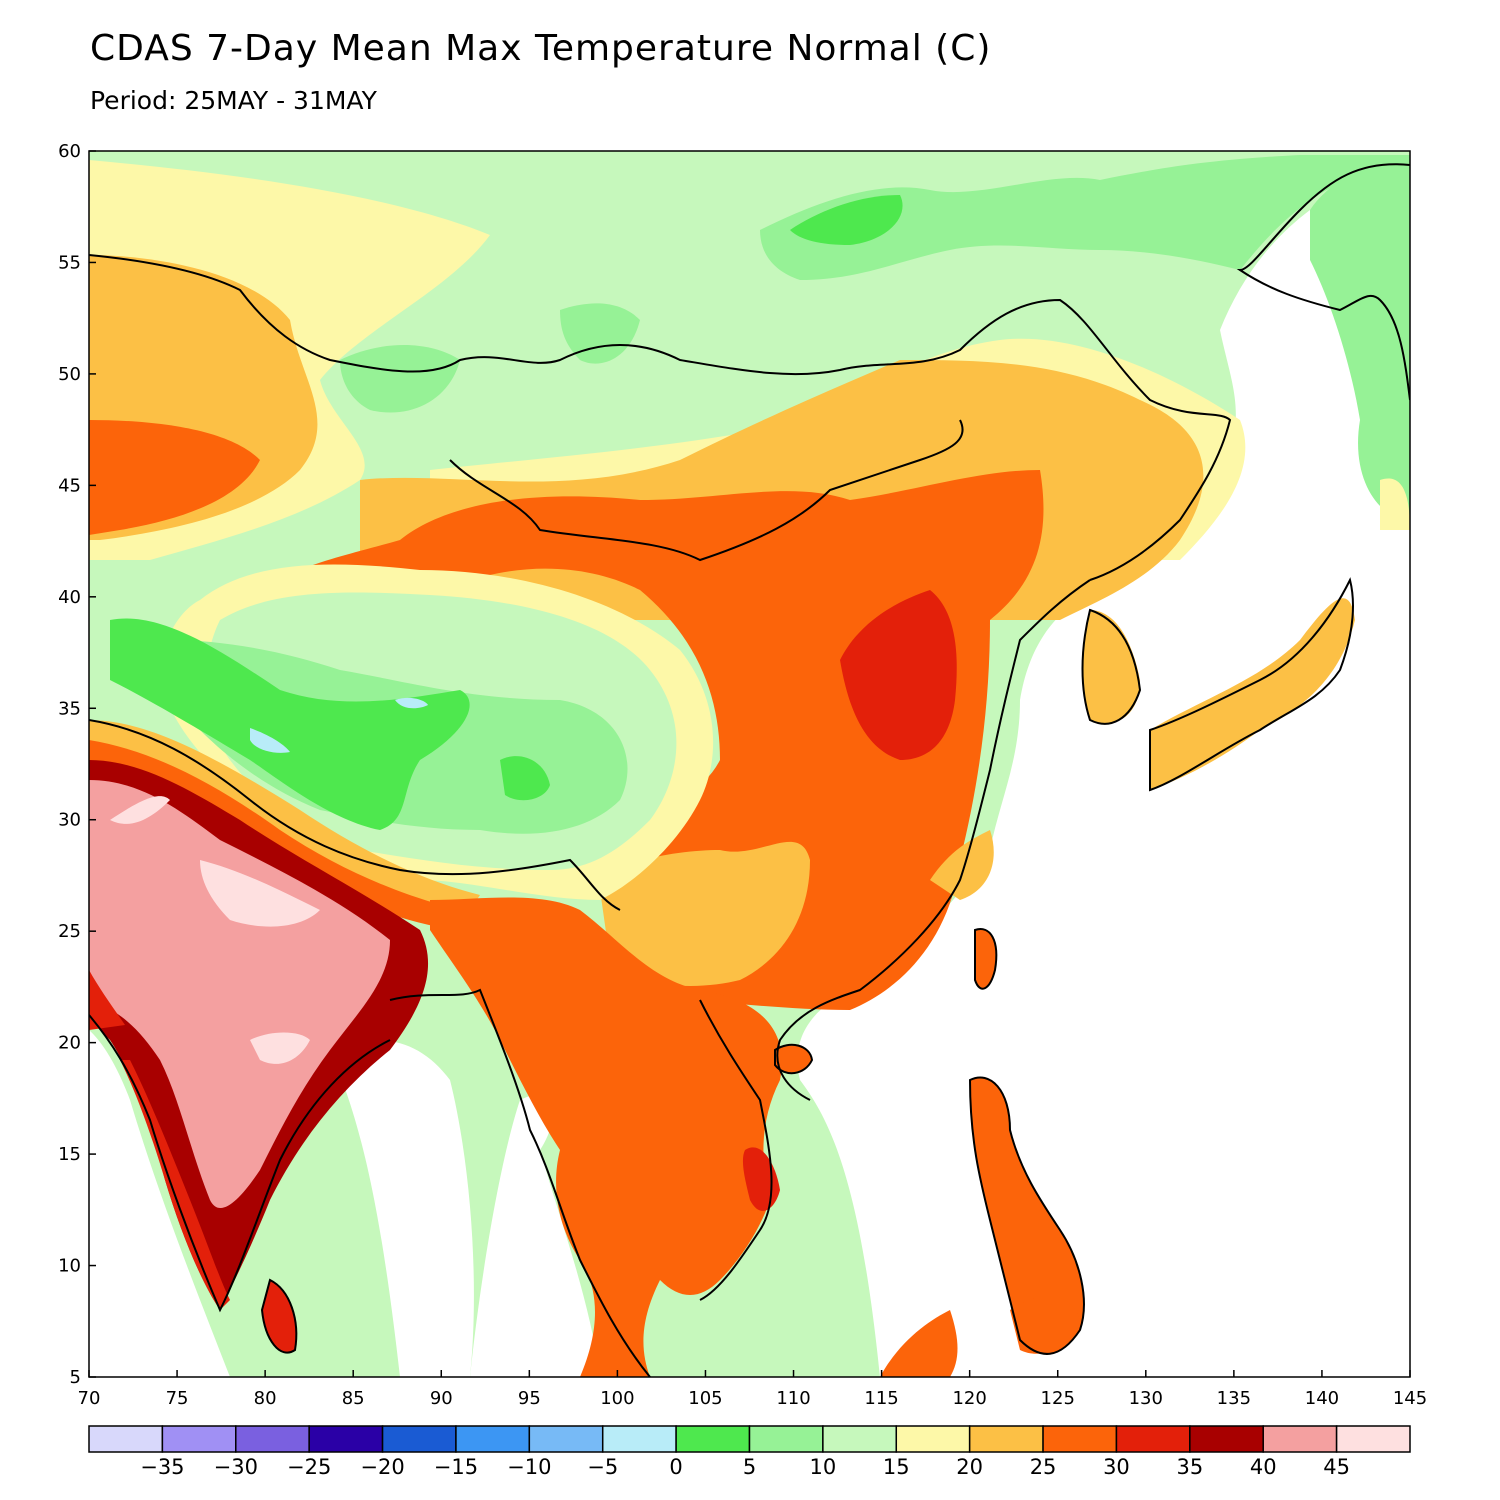 This screenshot has width=1500, height=1500. Describe the element at coordinates (1336, 1467) in the screenshot. I see `colorbar-label: 45` at that location.